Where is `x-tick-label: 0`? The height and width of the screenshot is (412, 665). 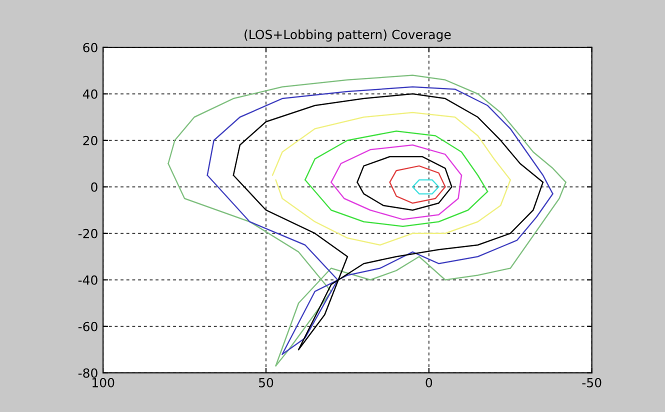 x-tick-label: 0 is located at coordinates (429, 383).